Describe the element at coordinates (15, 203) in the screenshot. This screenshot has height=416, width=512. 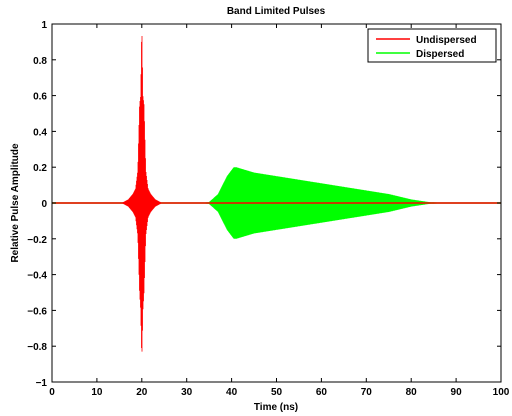
I see `y-axis-label: Relative Pulse Amplitude` at that location.